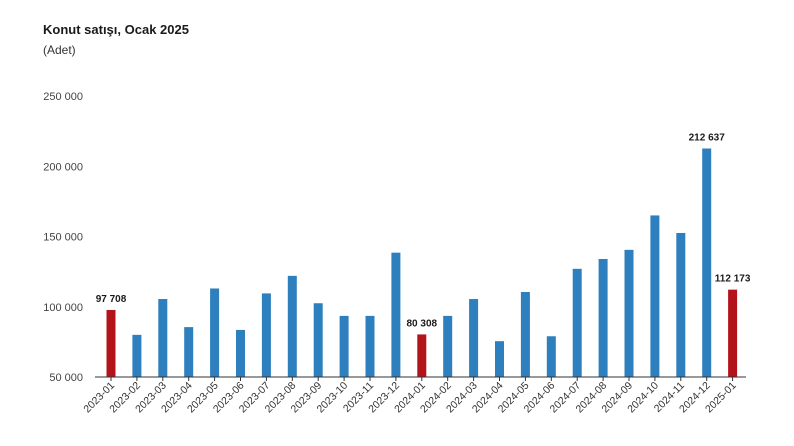  I want to click on y-tick-label: 200 000, so click(63, 167).